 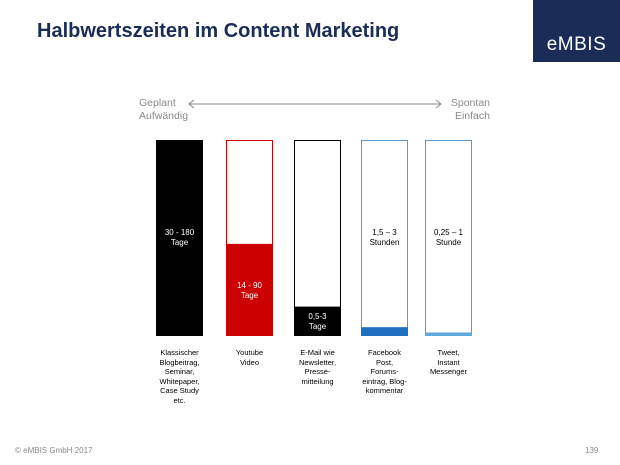 What do you see at coordinates (249, 352) in the screenshot?
I see `bar-category-line: Youtube` at bounding box center [249, 352].